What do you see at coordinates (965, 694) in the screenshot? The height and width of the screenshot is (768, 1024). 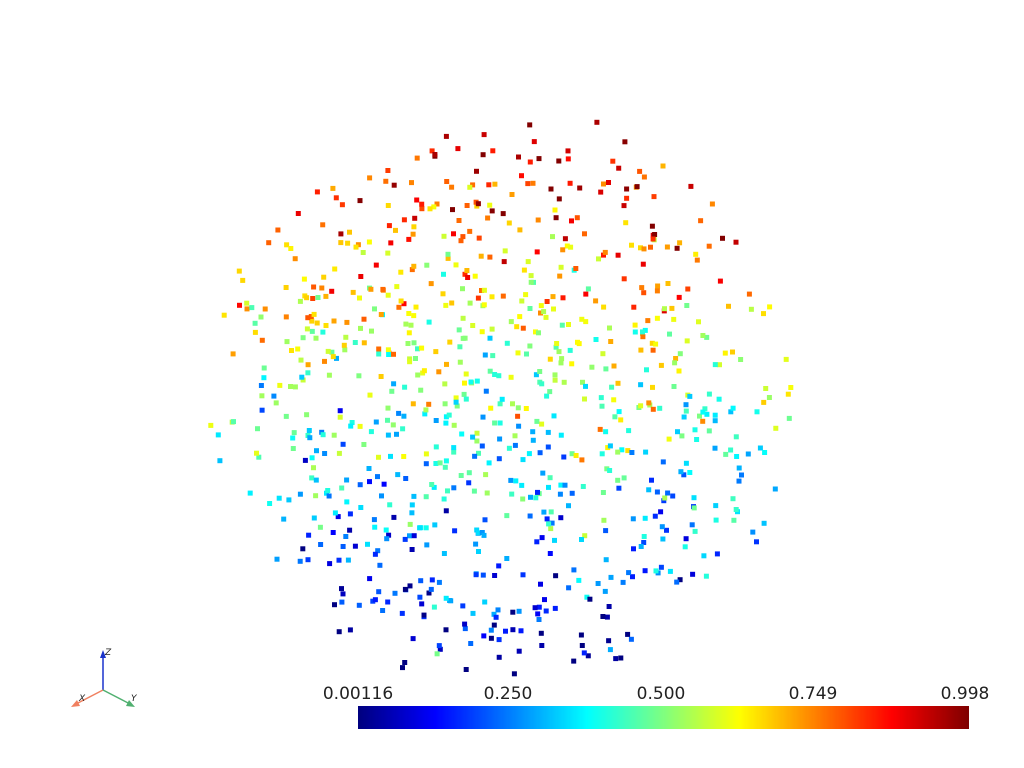 I see `scalar-bar-tick-max: 0.998` at bounding box center [965, 694].